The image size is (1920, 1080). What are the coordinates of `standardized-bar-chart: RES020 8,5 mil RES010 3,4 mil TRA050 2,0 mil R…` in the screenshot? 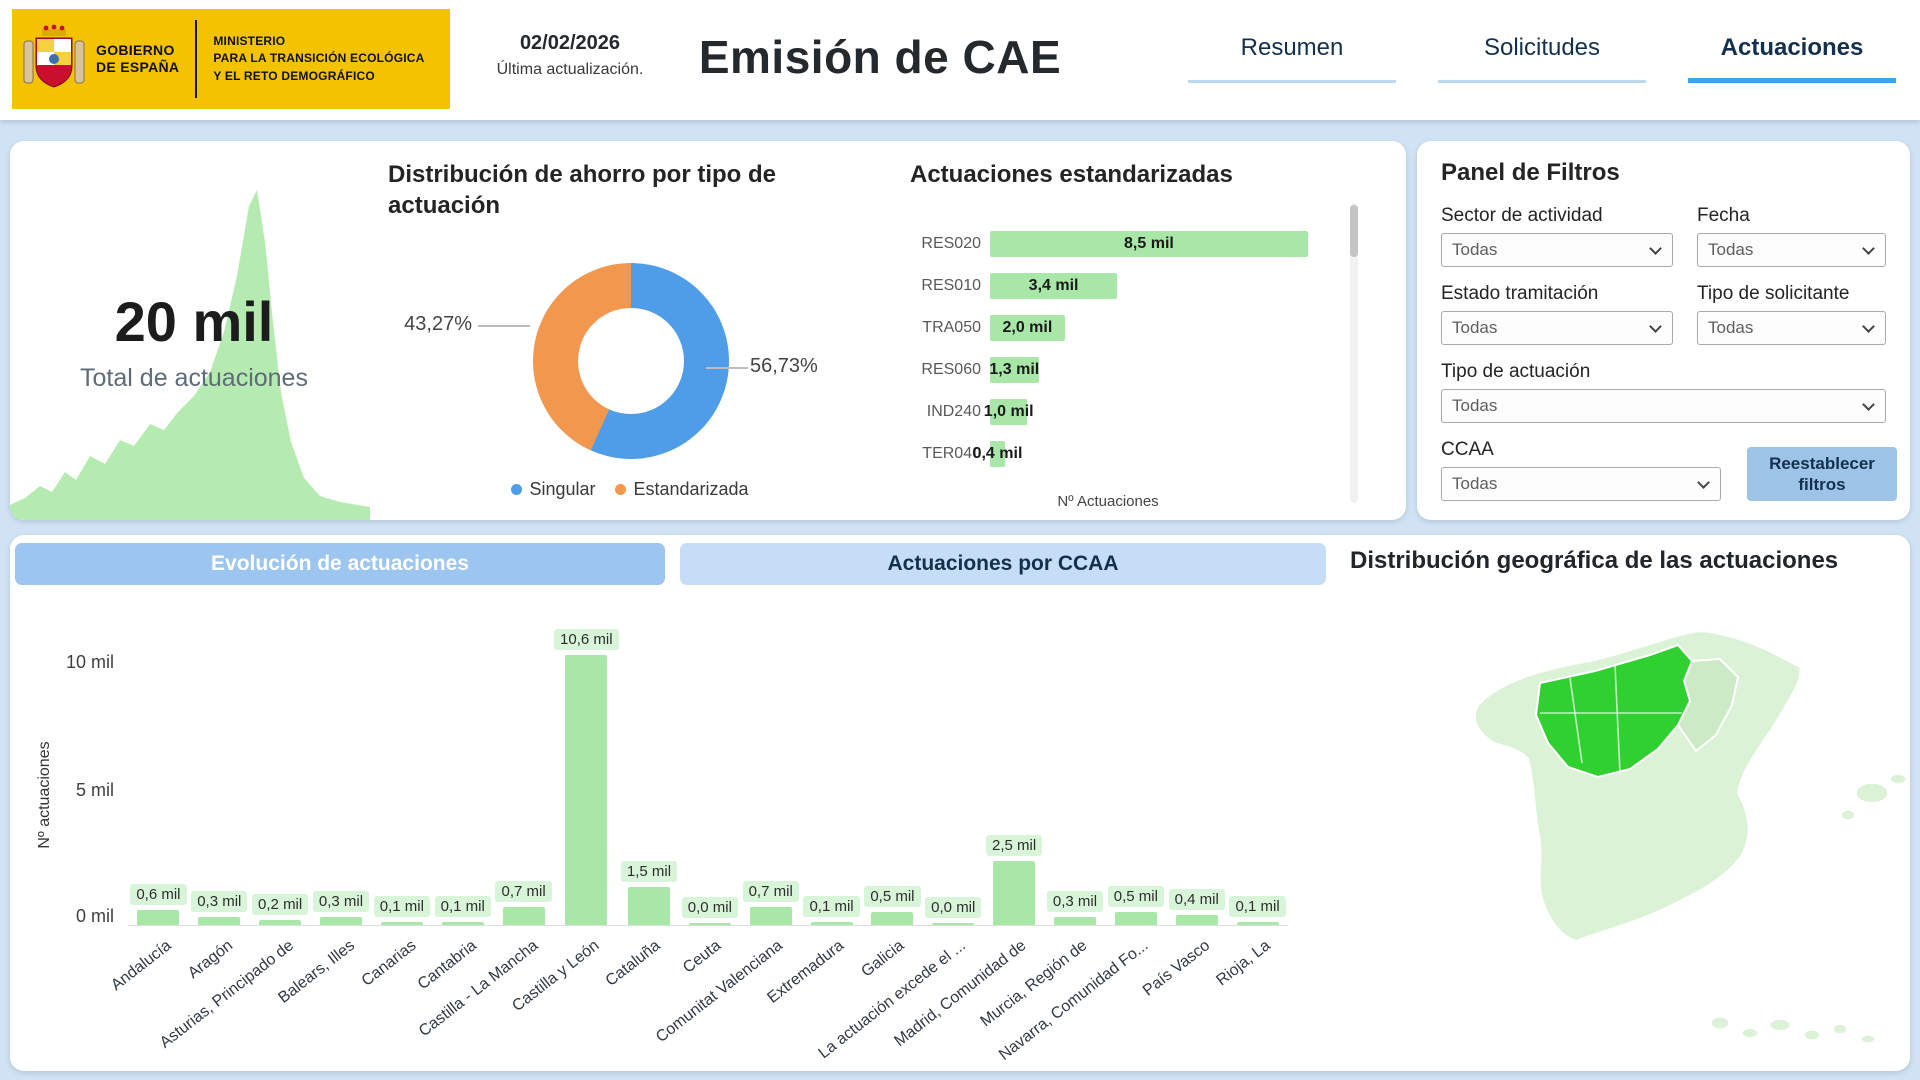 It's located at (1109, 349).